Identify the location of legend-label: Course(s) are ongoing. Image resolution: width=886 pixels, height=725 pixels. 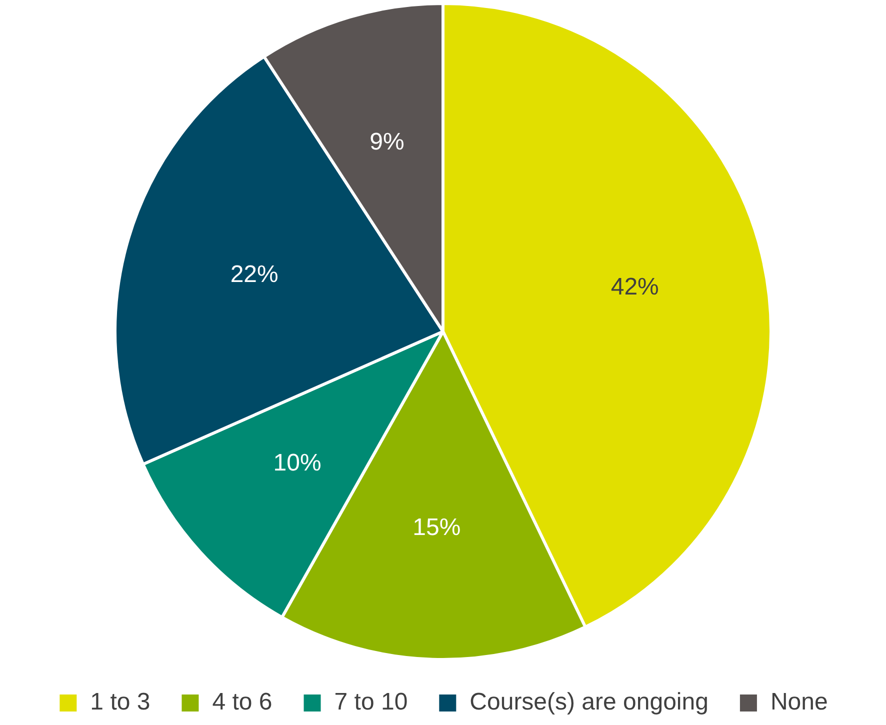
(589, 702).